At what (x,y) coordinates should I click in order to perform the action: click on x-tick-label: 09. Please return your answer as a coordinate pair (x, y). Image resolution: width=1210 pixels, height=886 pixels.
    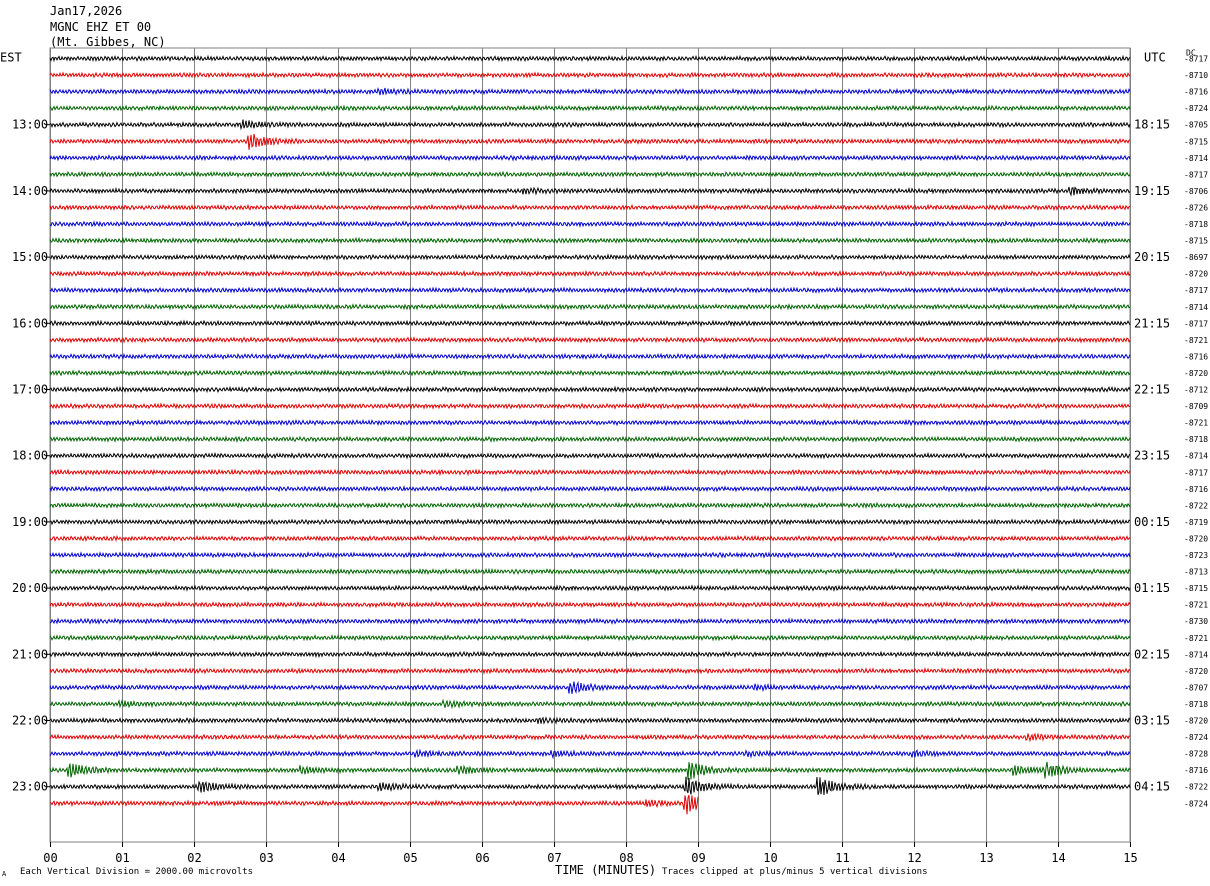
    Looking at the image, I should click on (698, 858).